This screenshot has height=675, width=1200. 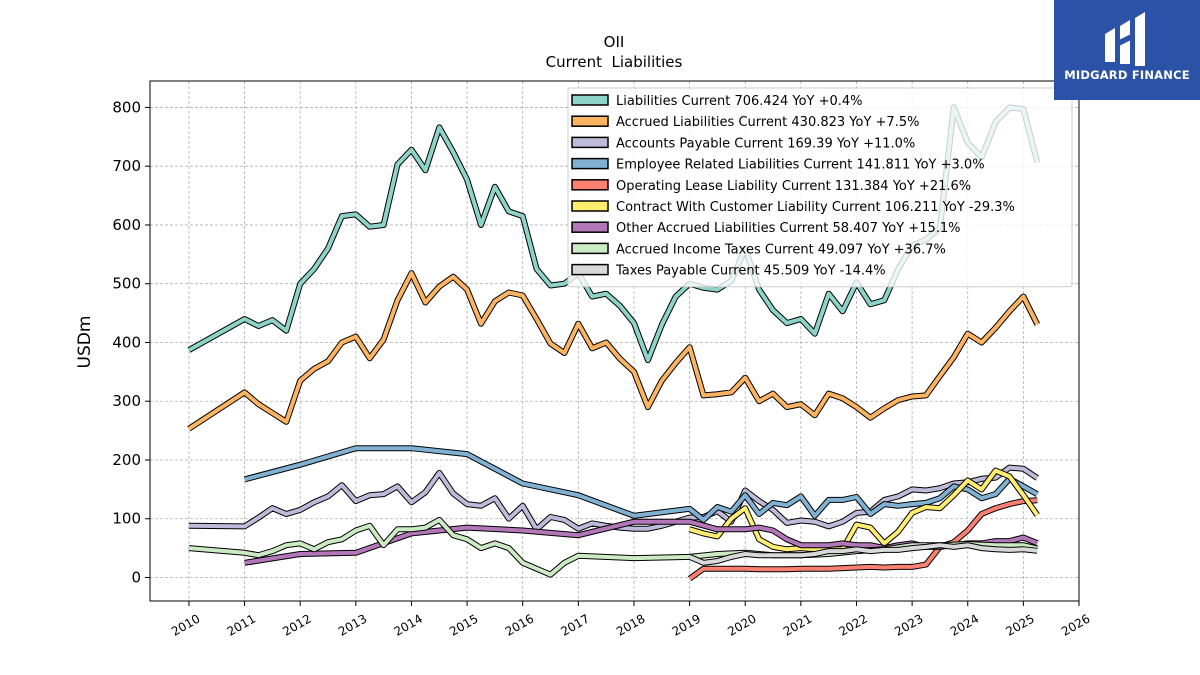 What do you see at coordinates (741, 624) in the screenshot?
I see `x-tick-label: 2020` at bounding box center [741, 624].